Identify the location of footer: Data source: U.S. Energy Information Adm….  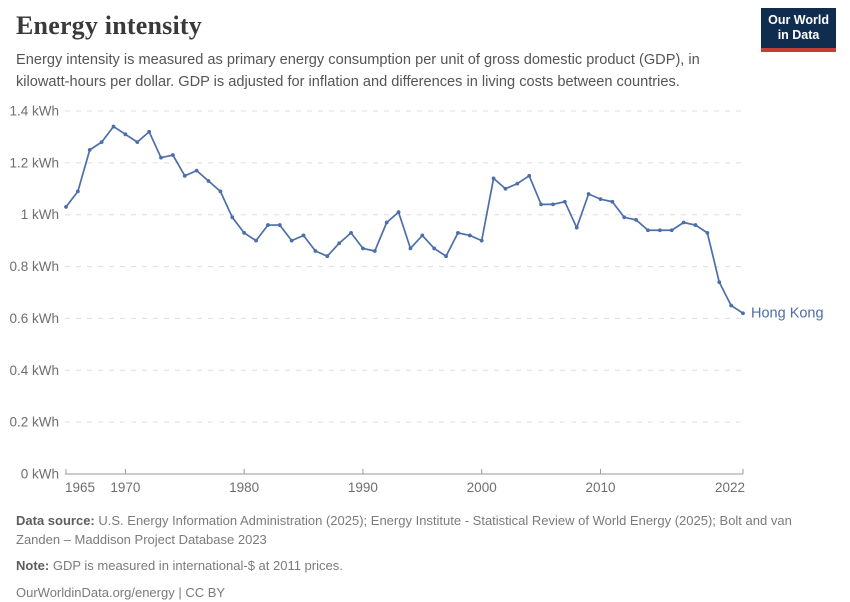
(425, 556).